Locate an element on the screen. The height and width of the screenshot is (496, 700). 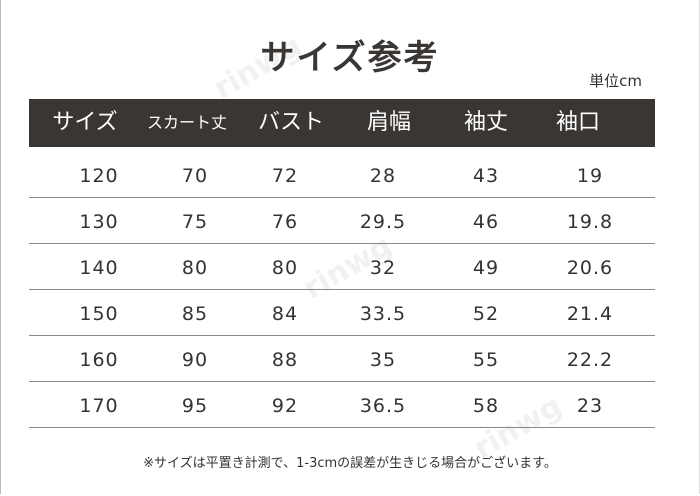
cell-skirt-length: 85 is located at coordinates (195, 314).